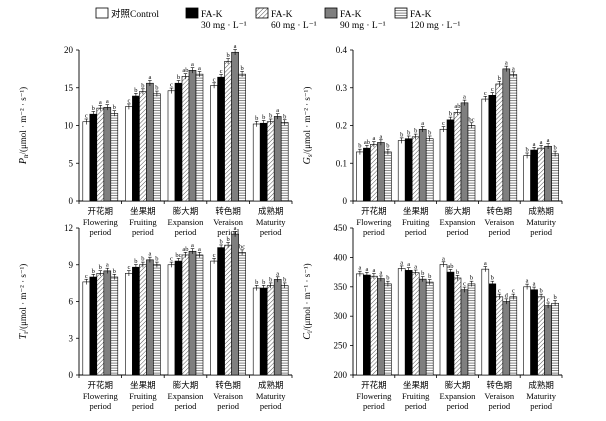 This screenshot has width=606, height=421. Describe the element at coordinates (341, 257) in the screenshot. I see `y-tick-label-4: 400` at that location.